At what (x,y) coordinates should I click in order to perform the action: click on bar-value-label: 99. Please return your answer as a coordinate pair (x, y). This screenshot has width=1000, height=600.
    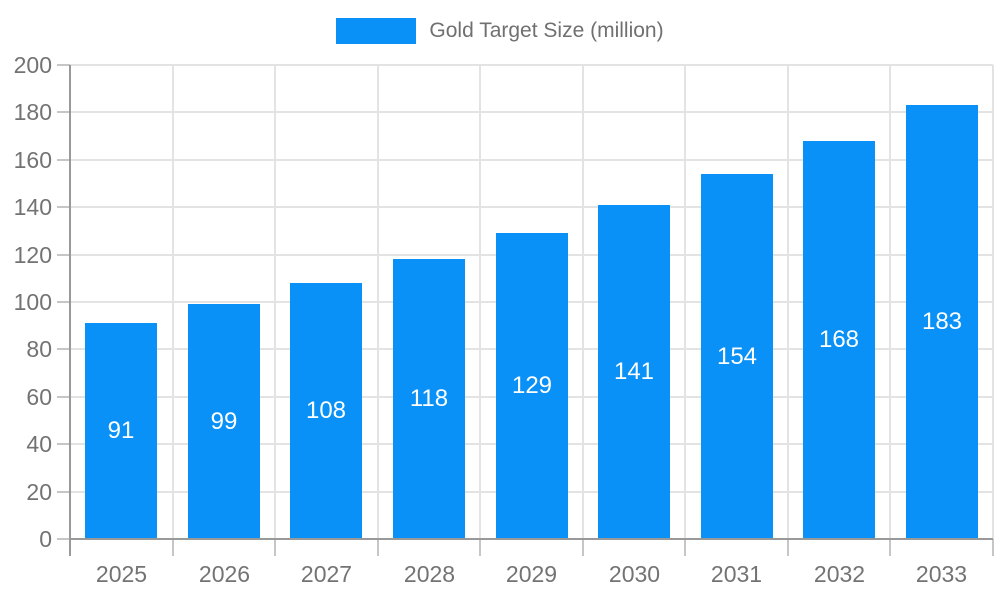
    Looking at the image, I should click on (224, 421).